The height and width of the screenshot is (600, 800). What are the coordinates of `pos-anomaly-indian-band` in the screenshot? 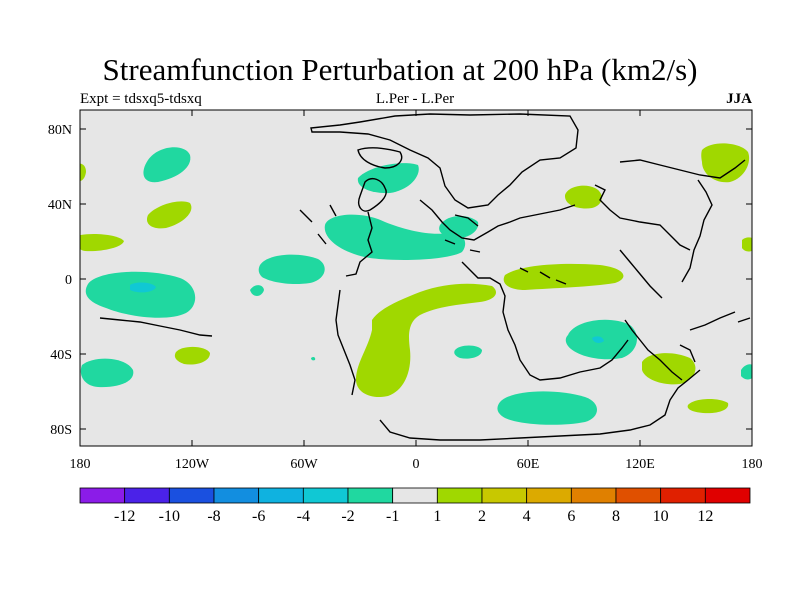 It's located at (563, 276).